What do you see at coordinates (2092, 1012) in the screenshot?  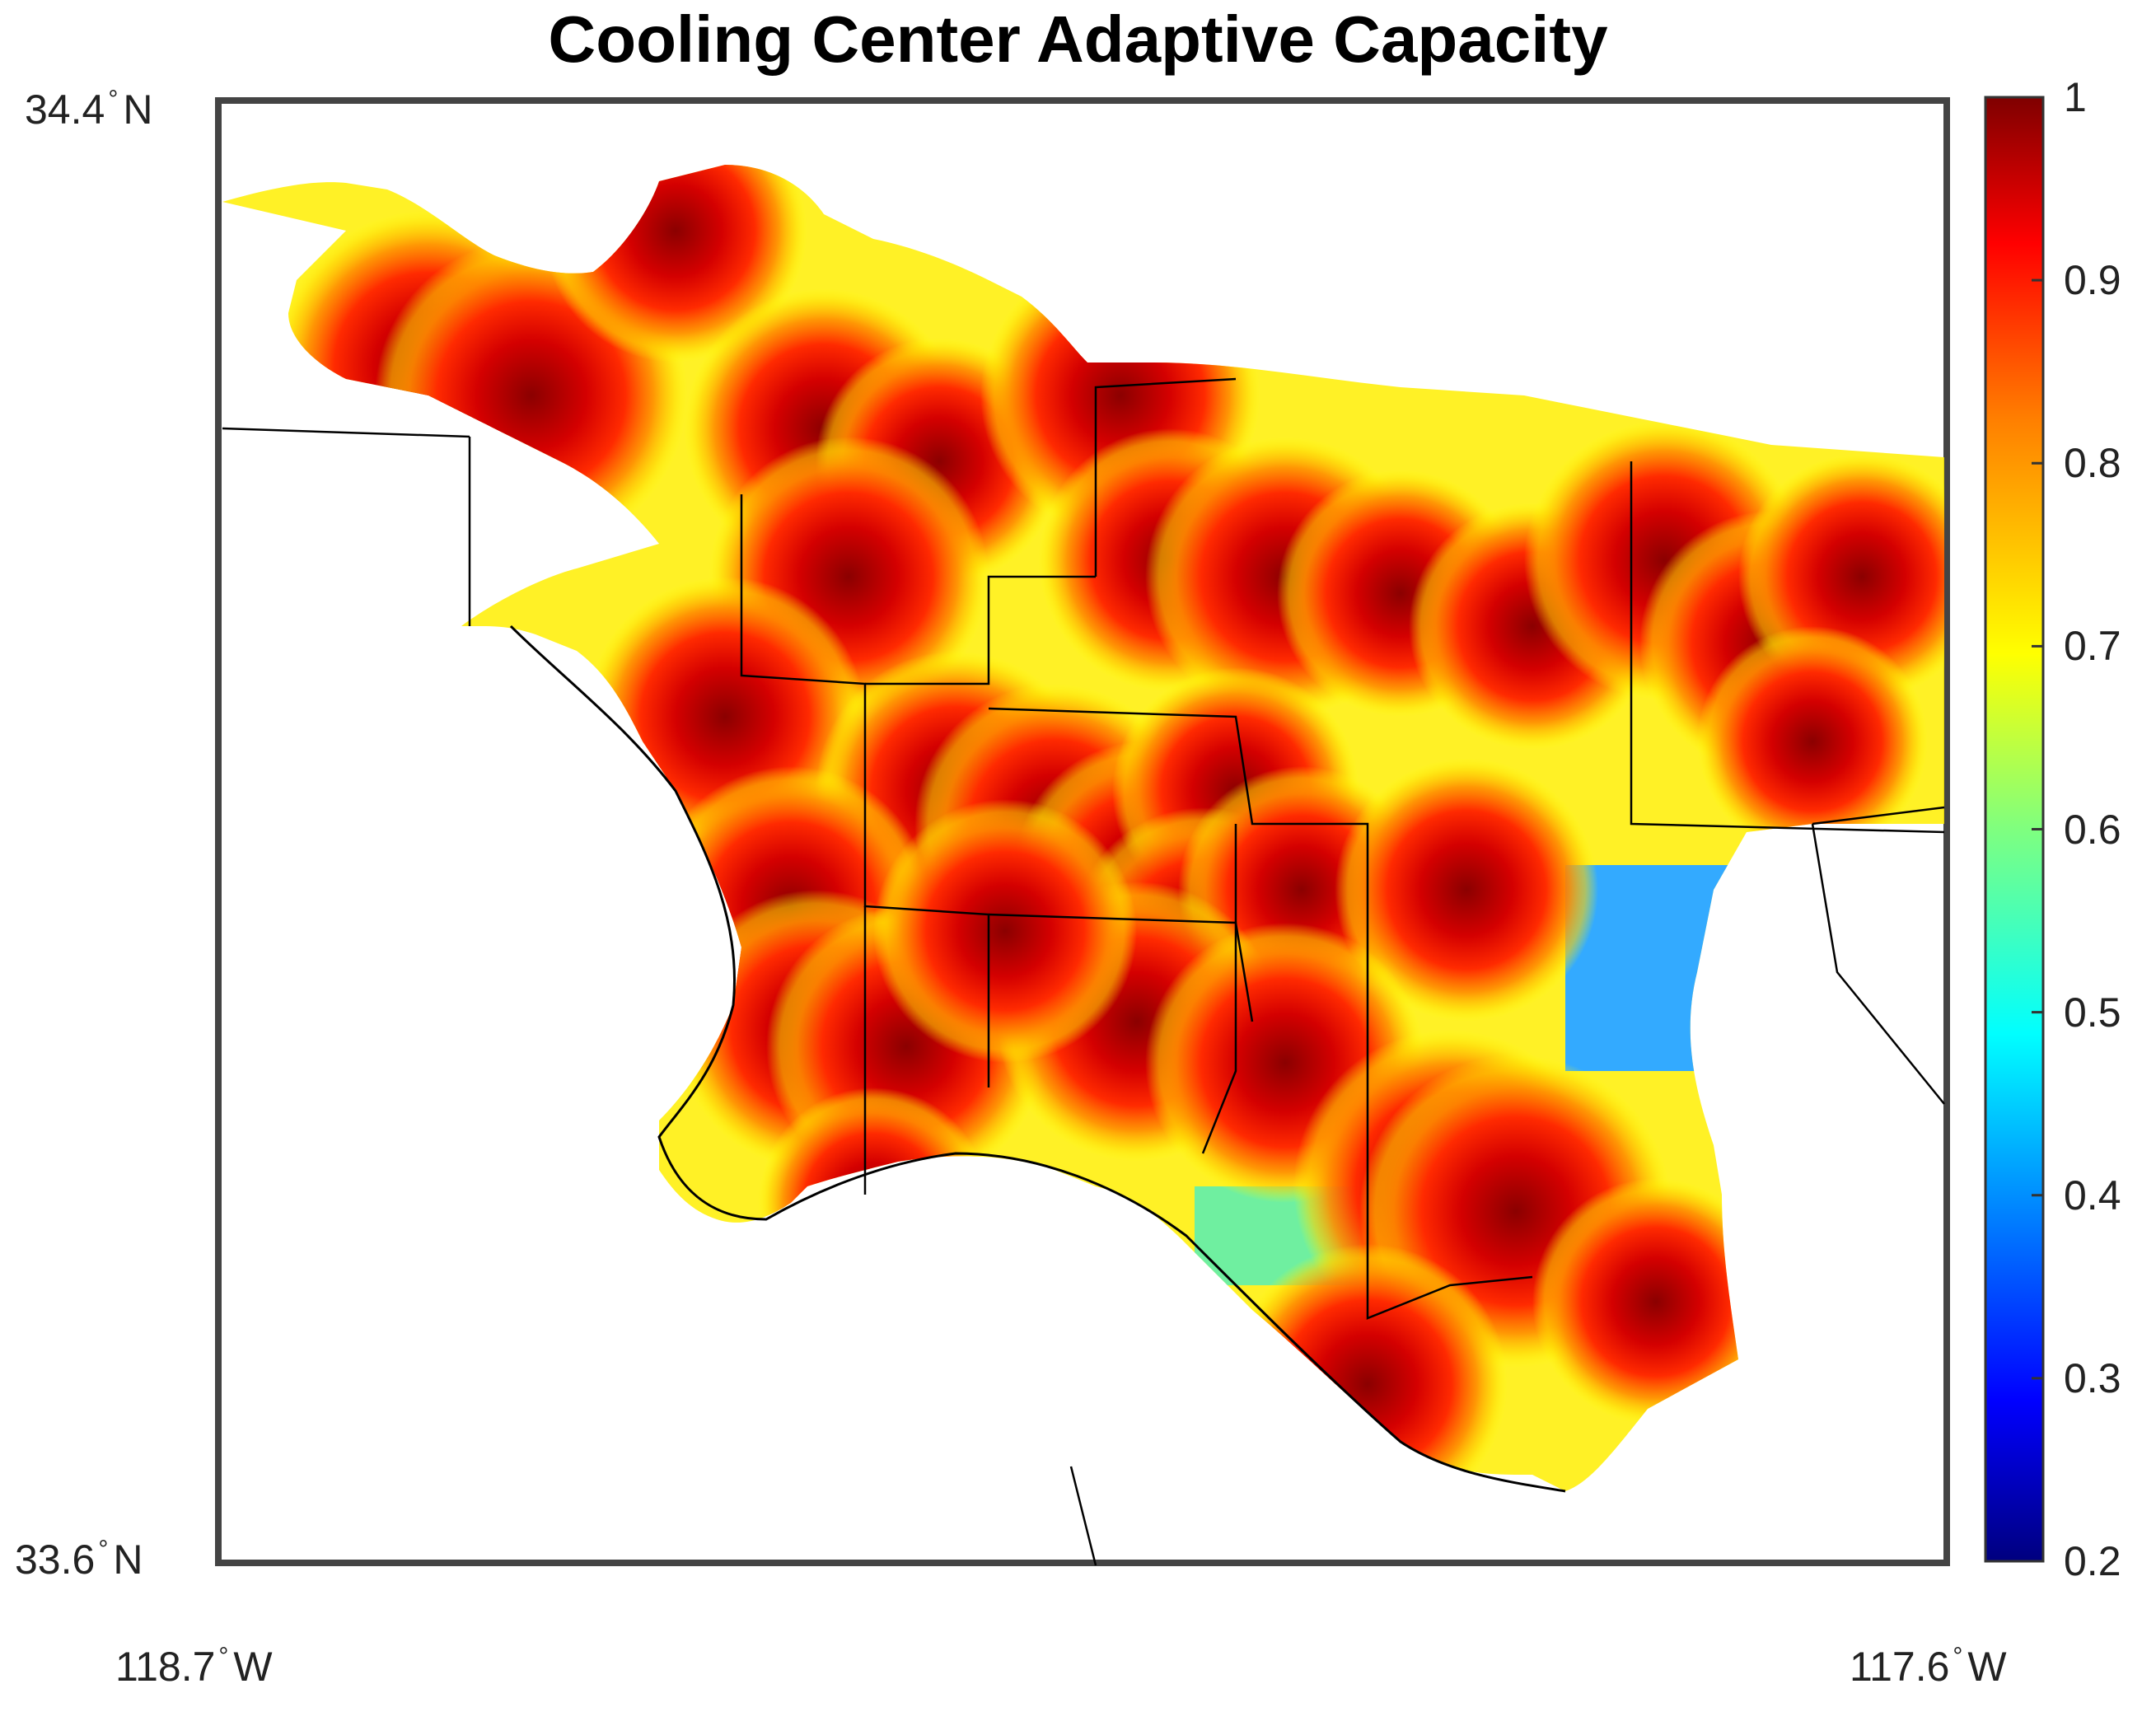 I see `colorbar-tick-label: 0.5` at bounding box center [2092, 1012].